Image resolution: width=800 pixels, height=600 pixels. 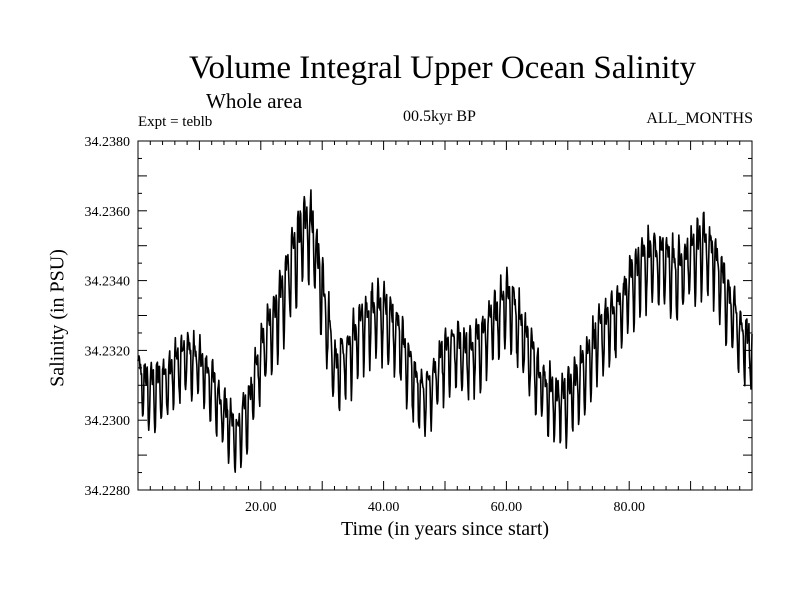 What do you see at coordinates (384, 507) in the screenshot?
I see `x-tick-label: 40.00` at bounding box center [384, 507].